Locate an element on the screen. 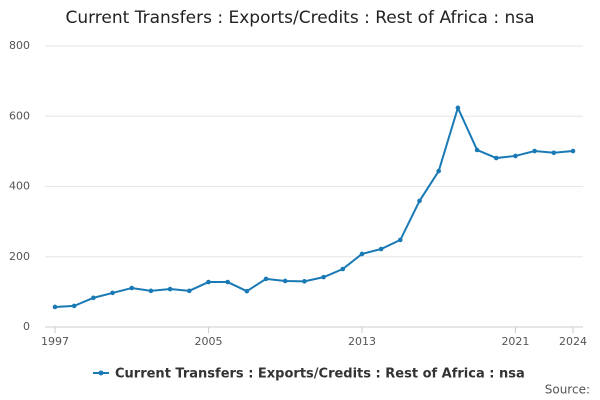  y-tick-label: 600 is located at coordinates (19, 115).